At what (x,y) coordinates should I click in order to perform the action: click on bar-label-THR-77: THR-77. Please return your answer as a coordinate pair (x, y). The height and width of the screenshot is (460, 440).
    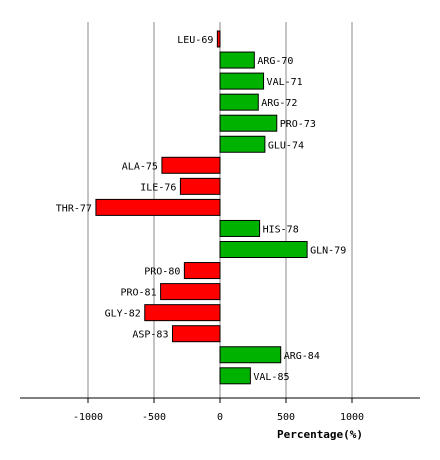
    Looking at the image, I should click on (74, 208).